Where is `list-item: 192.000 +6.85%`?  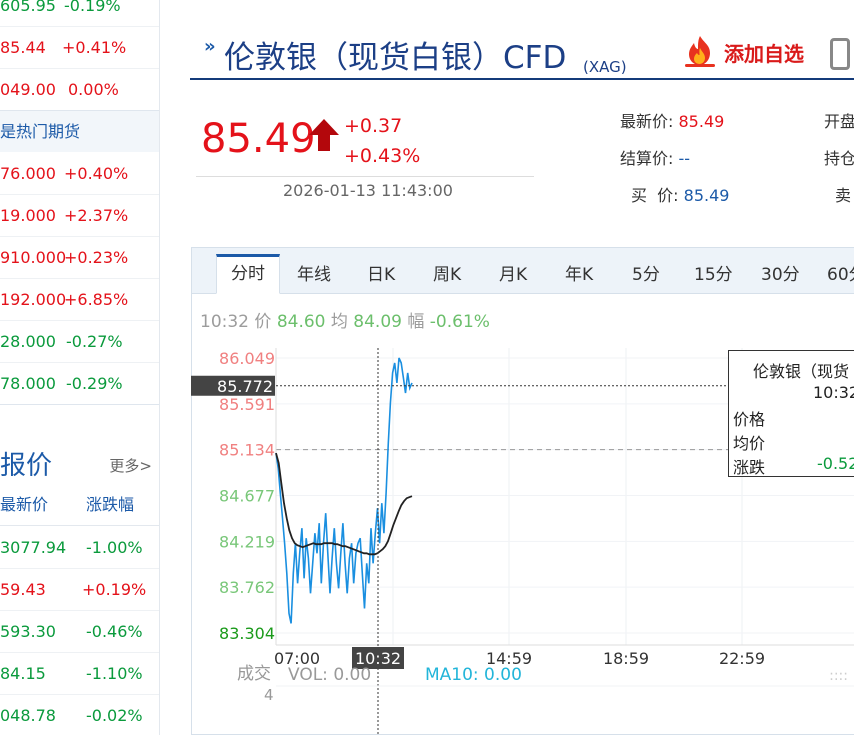
list-item: 192.000 +6.85% is located at coordinates (79, 300).